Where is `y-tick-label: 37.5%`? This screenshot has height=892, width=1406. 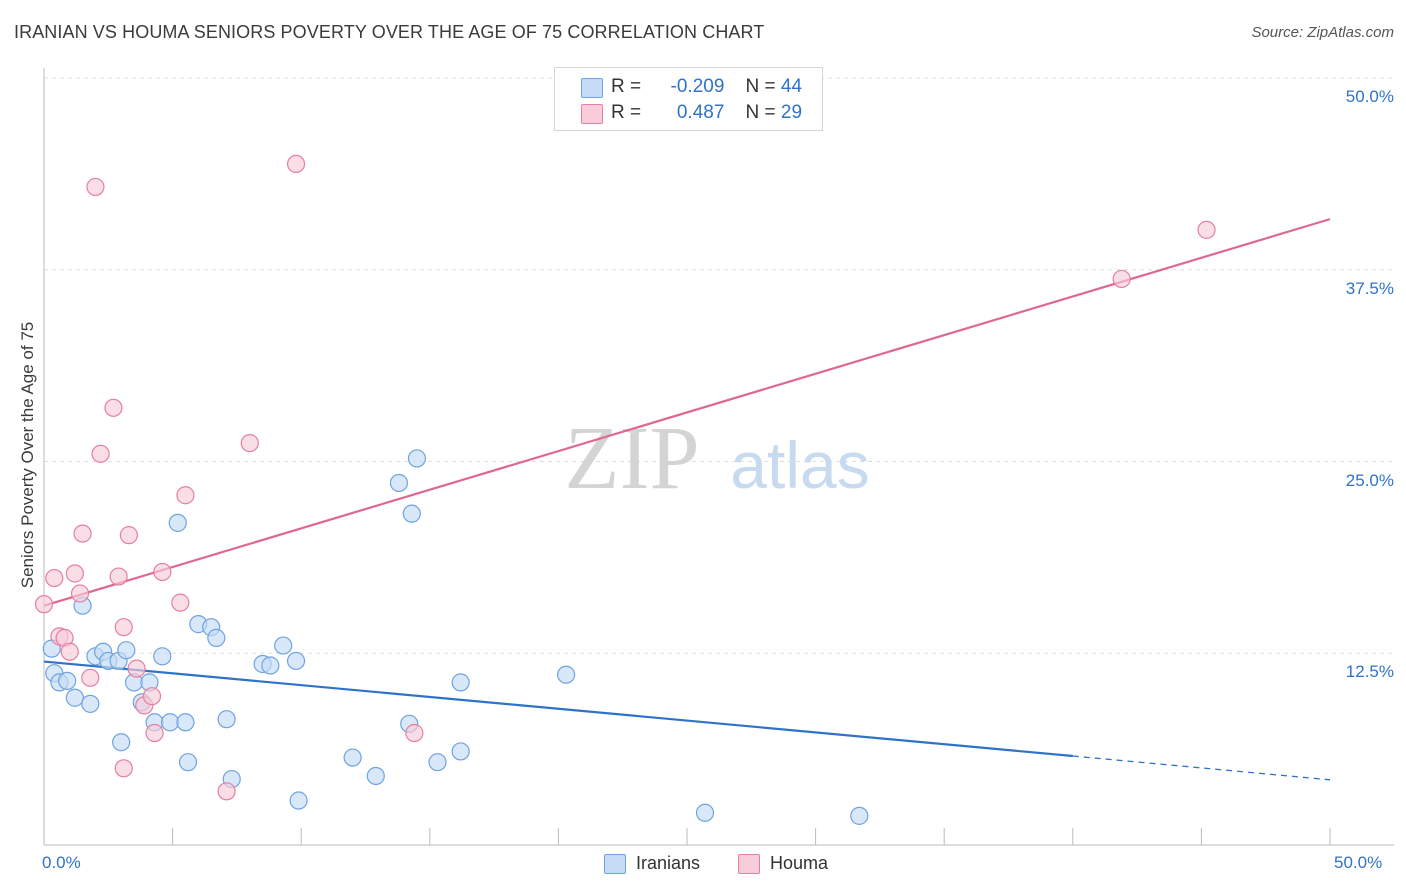 y-tick-label: 37.5% is located at coordinates (1369, 288).